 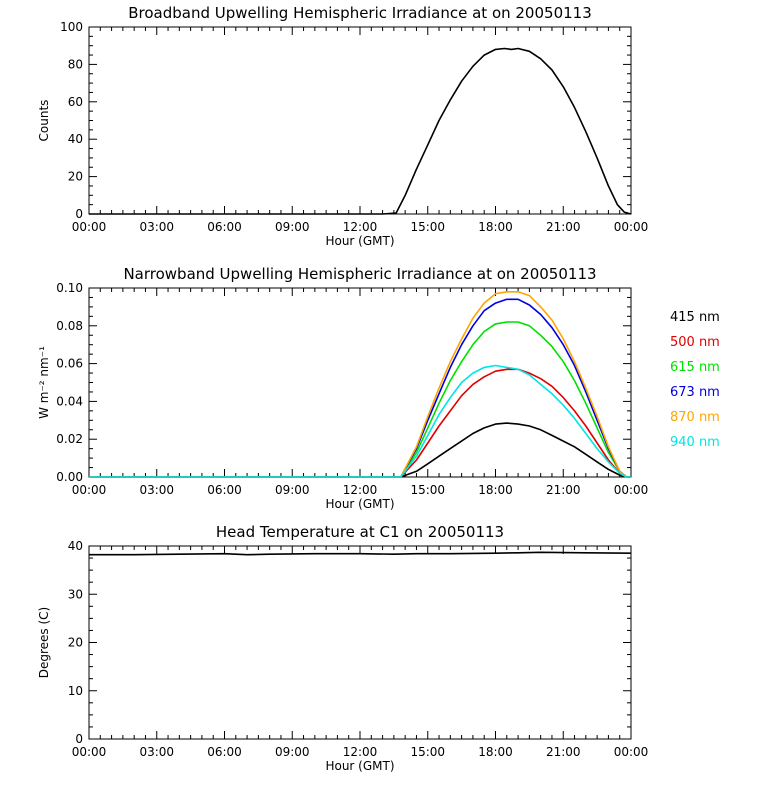 What do you see at coordinates (75, 102) in the screenshot?
I see `y-tick-label: 60` at bounding box center [75, 102].